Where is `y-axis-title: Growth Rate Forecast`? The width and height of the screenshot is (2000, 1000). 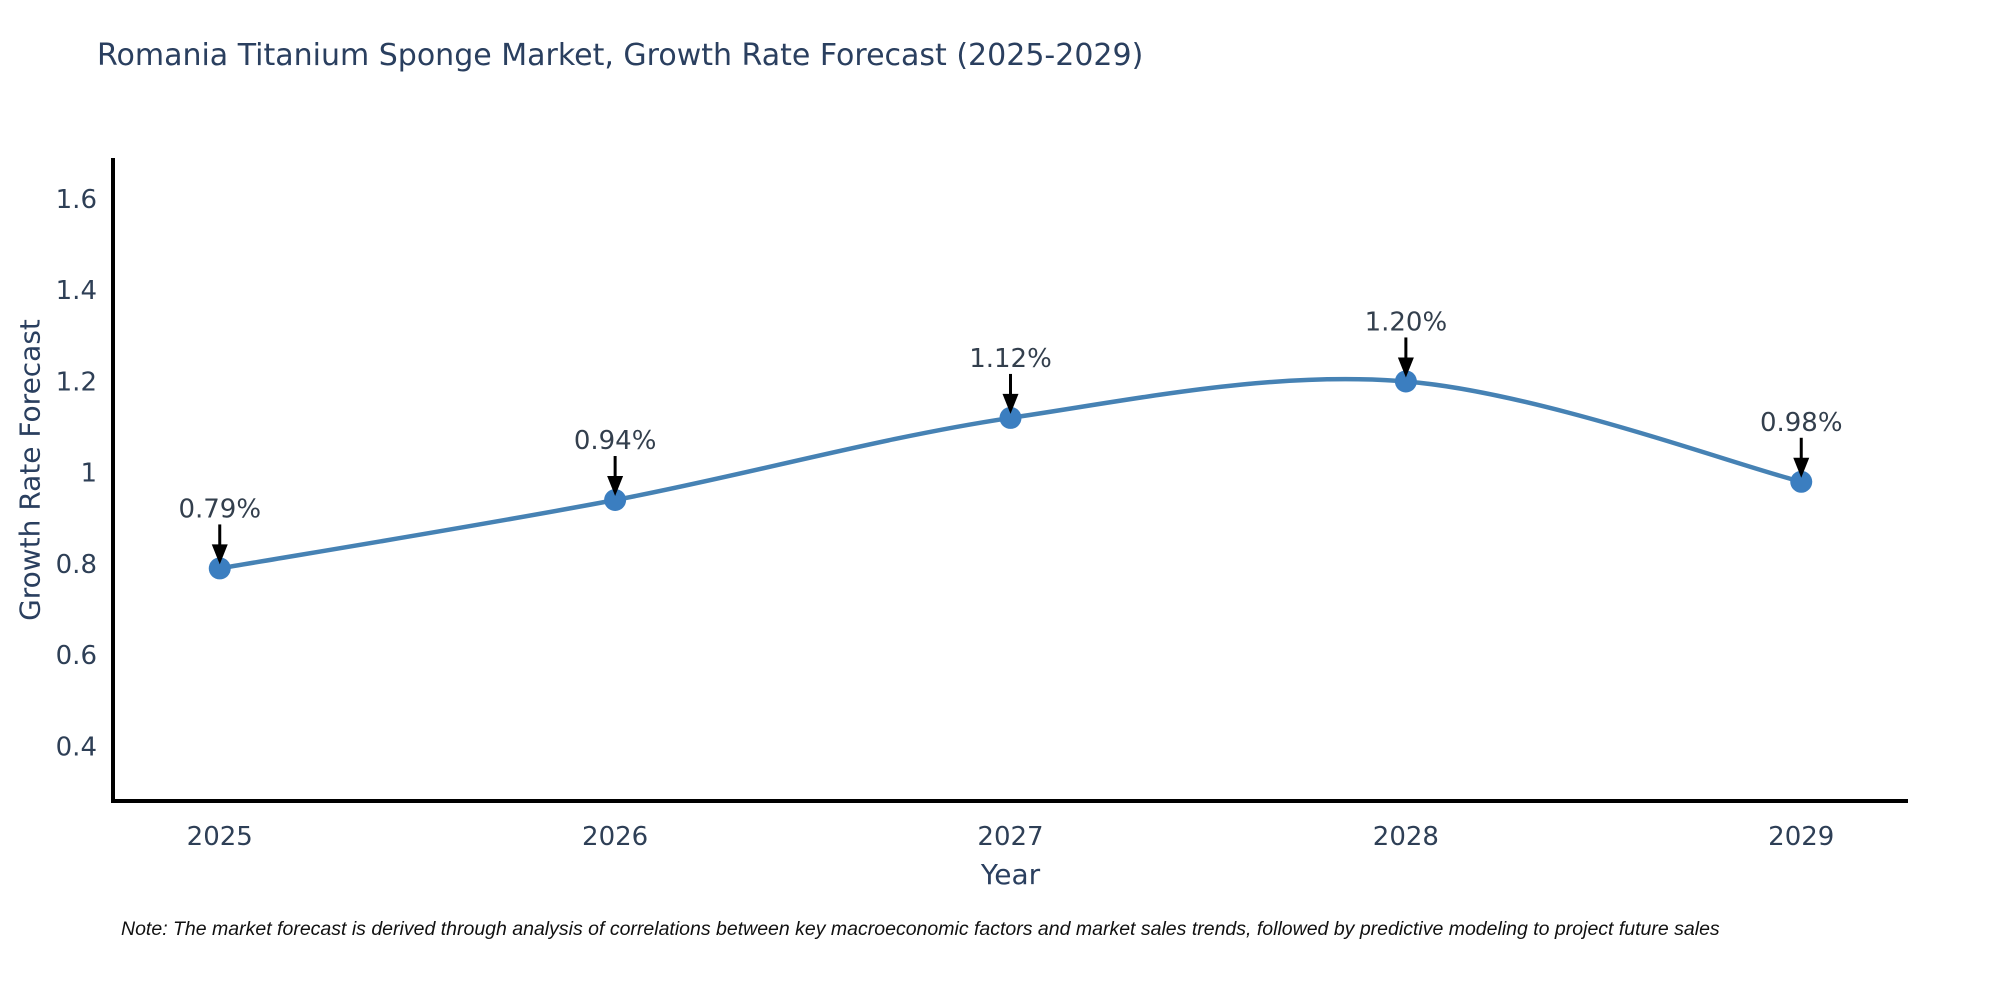
y-axis-title: Growth Rate Forecast is located at coordinates (30, 470).